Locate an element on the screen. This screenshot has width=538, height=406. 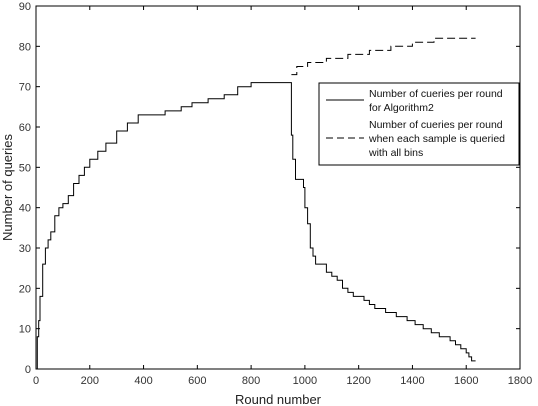
legend-label-all-bins-line2: when each sample is queried is located at coordinates (436, 139).